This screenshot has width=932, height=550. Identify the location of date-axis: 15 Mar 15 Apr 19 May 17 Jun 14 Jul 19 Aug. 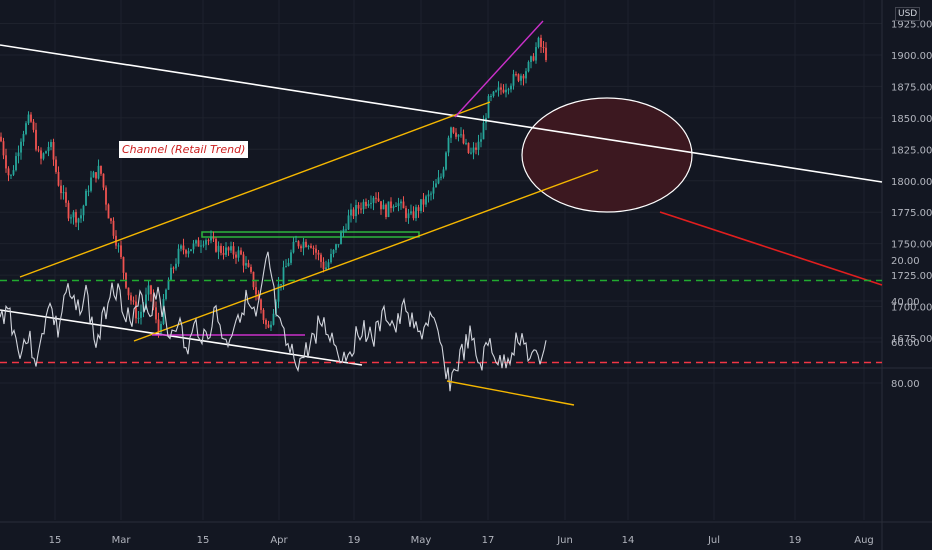
(461, 540).